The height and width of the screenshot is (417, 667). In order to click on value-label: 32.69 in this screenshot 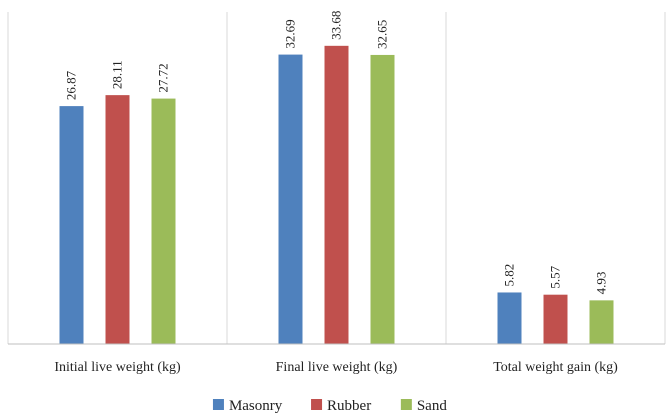, I will do `click(290, 33)`.